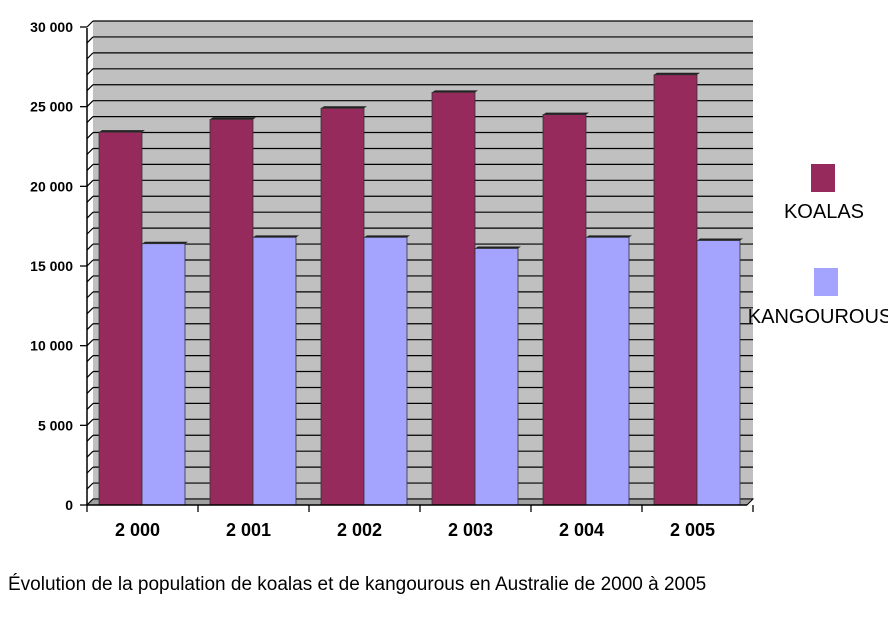 This screenshot has height=619, width=888. Describe the element at coordinates (824, 212) in the screenshot. I see `legend-label-koalas: KOALAS` at that location.